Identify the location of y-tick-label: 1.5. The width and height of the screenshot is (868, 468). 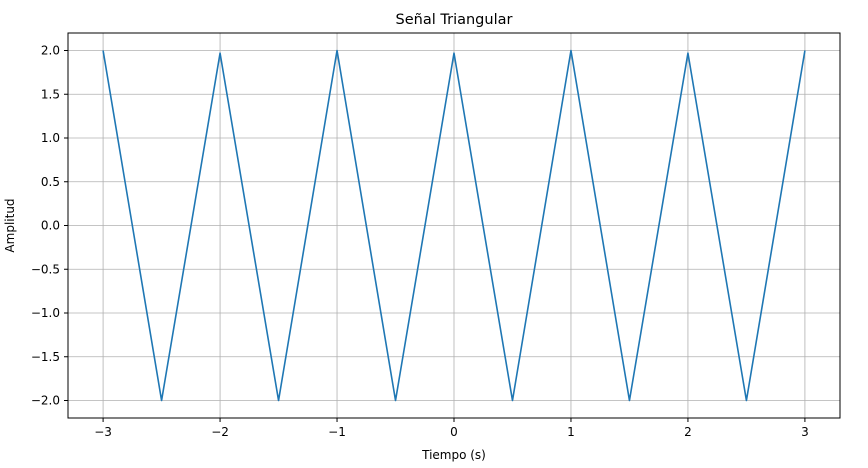
(50, 94).